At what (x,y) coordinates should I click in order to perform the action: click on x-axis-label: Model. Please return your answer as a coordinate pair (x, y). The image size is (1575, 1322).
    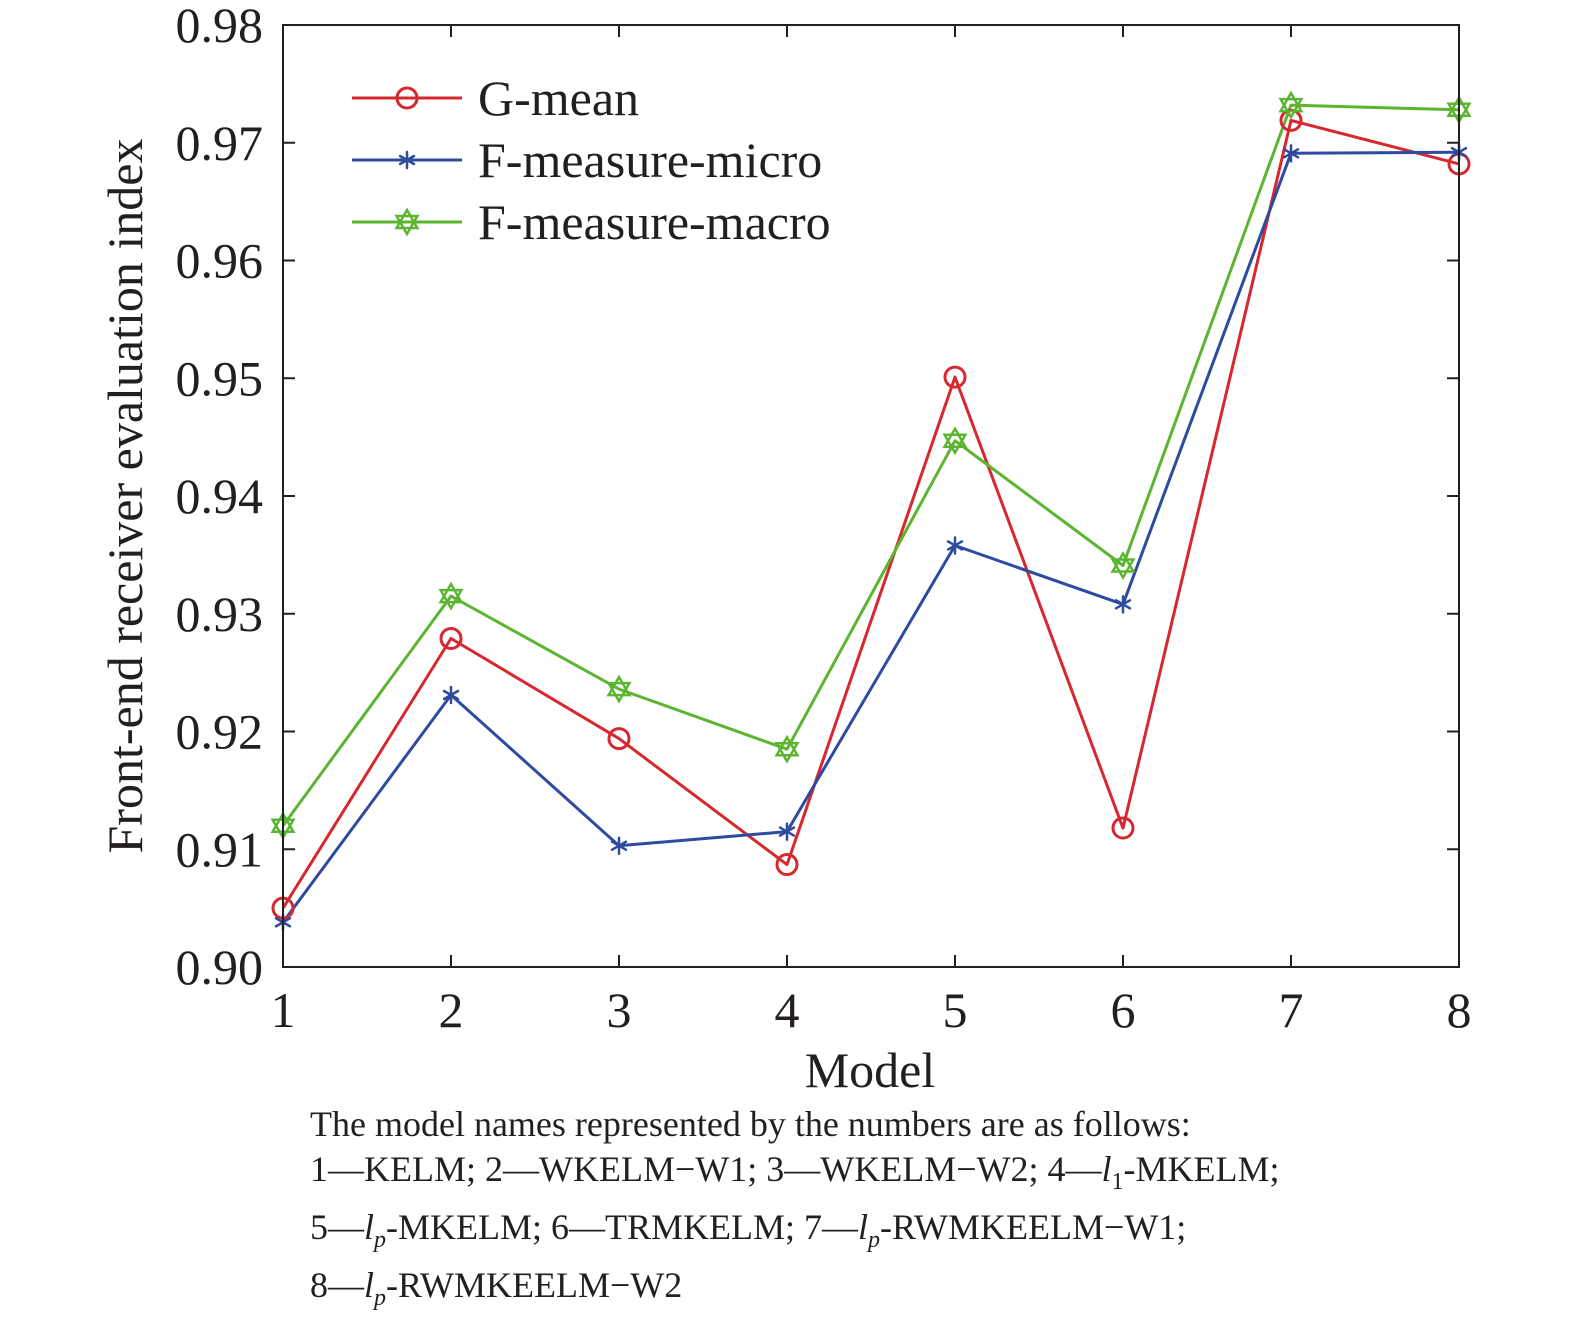
    Looking at the image, I should click on (870, 1070).